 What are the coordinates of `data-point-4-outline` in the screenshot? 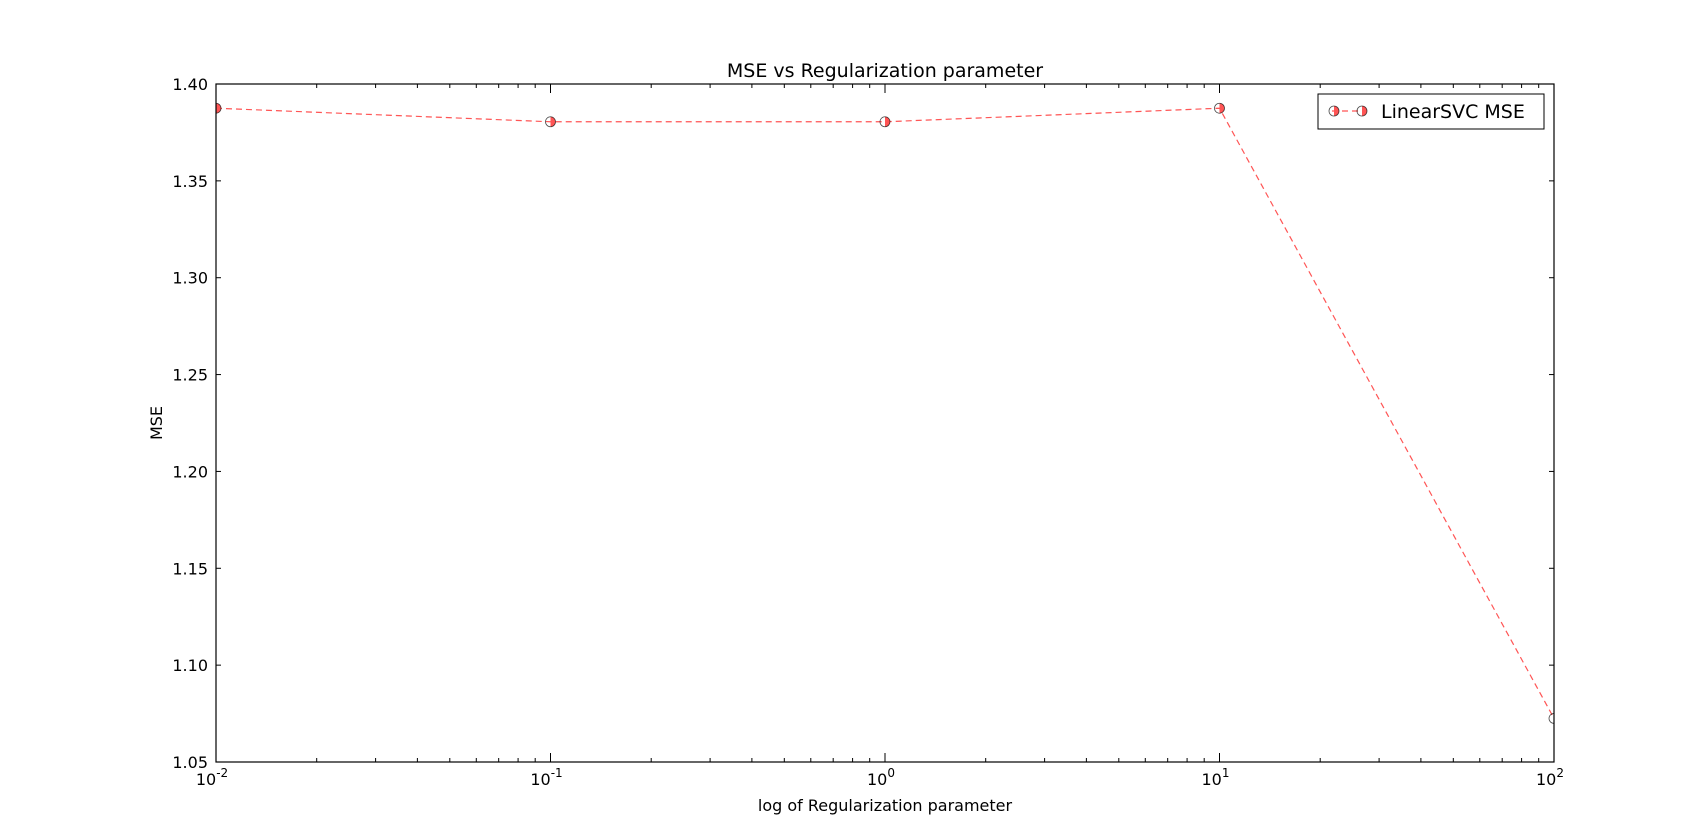 It's located at (1551, 718).